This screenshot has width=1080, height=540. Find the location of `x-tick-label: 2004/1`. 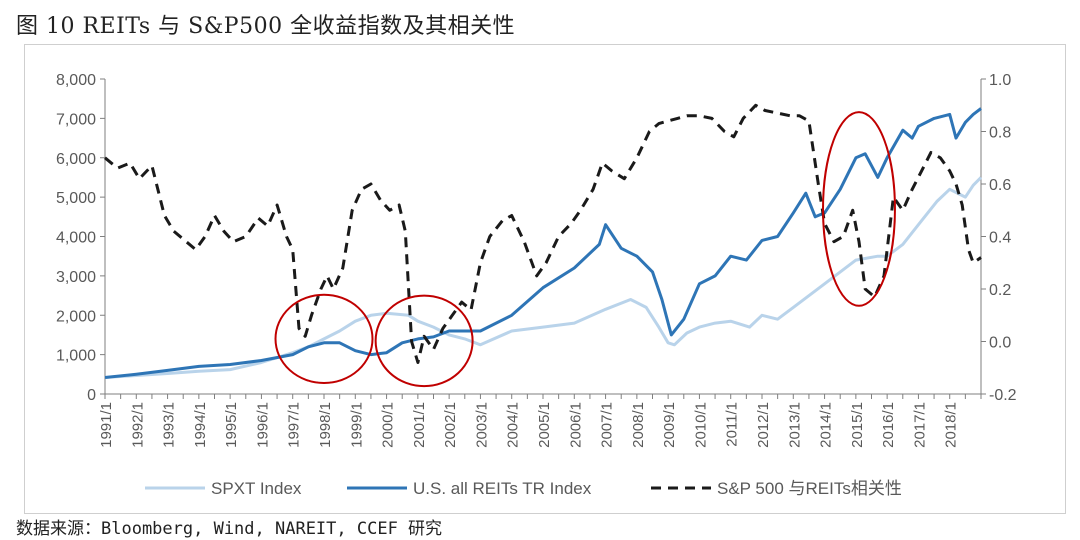

x-tick-label: 2004/1 is located at coordinates (513, 425).